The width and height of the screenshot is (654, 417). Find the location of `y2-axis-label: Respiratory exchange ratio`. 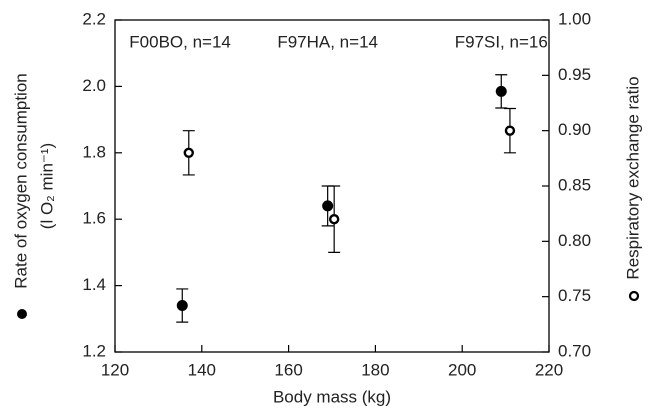

y2-axis-label: Respiratory exchange ratio is located at coordinates (632, 177).